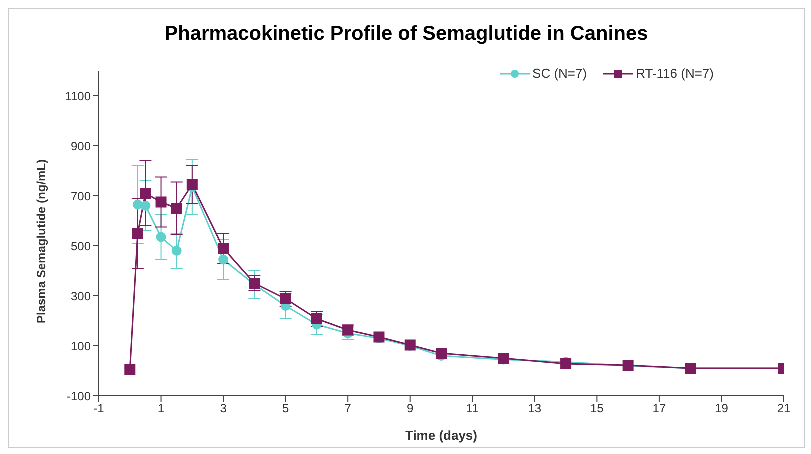 The image size is (811, 454). I want to click on chart-title: Pharmacokinetic Profile of Semaglutide in Canines, so click(407, 34).